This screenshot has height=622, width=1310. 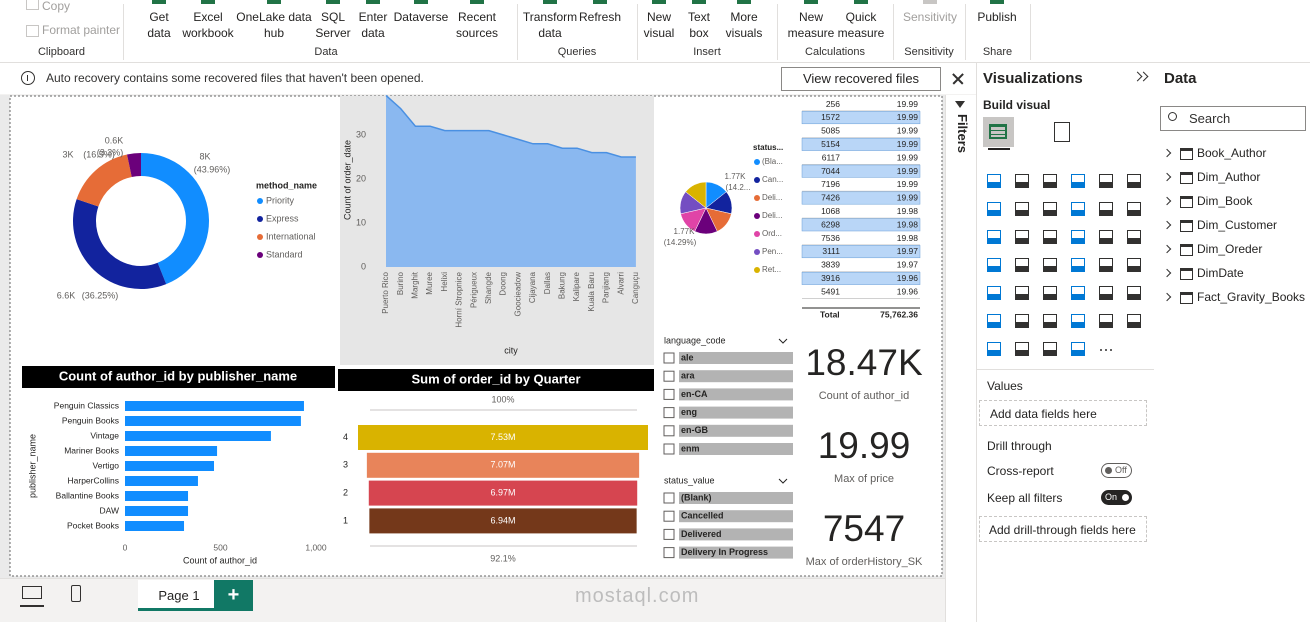 What do you see at coordinates (213, 421) in the screenshot?
I see `bar` at bounding box center [213, 421].